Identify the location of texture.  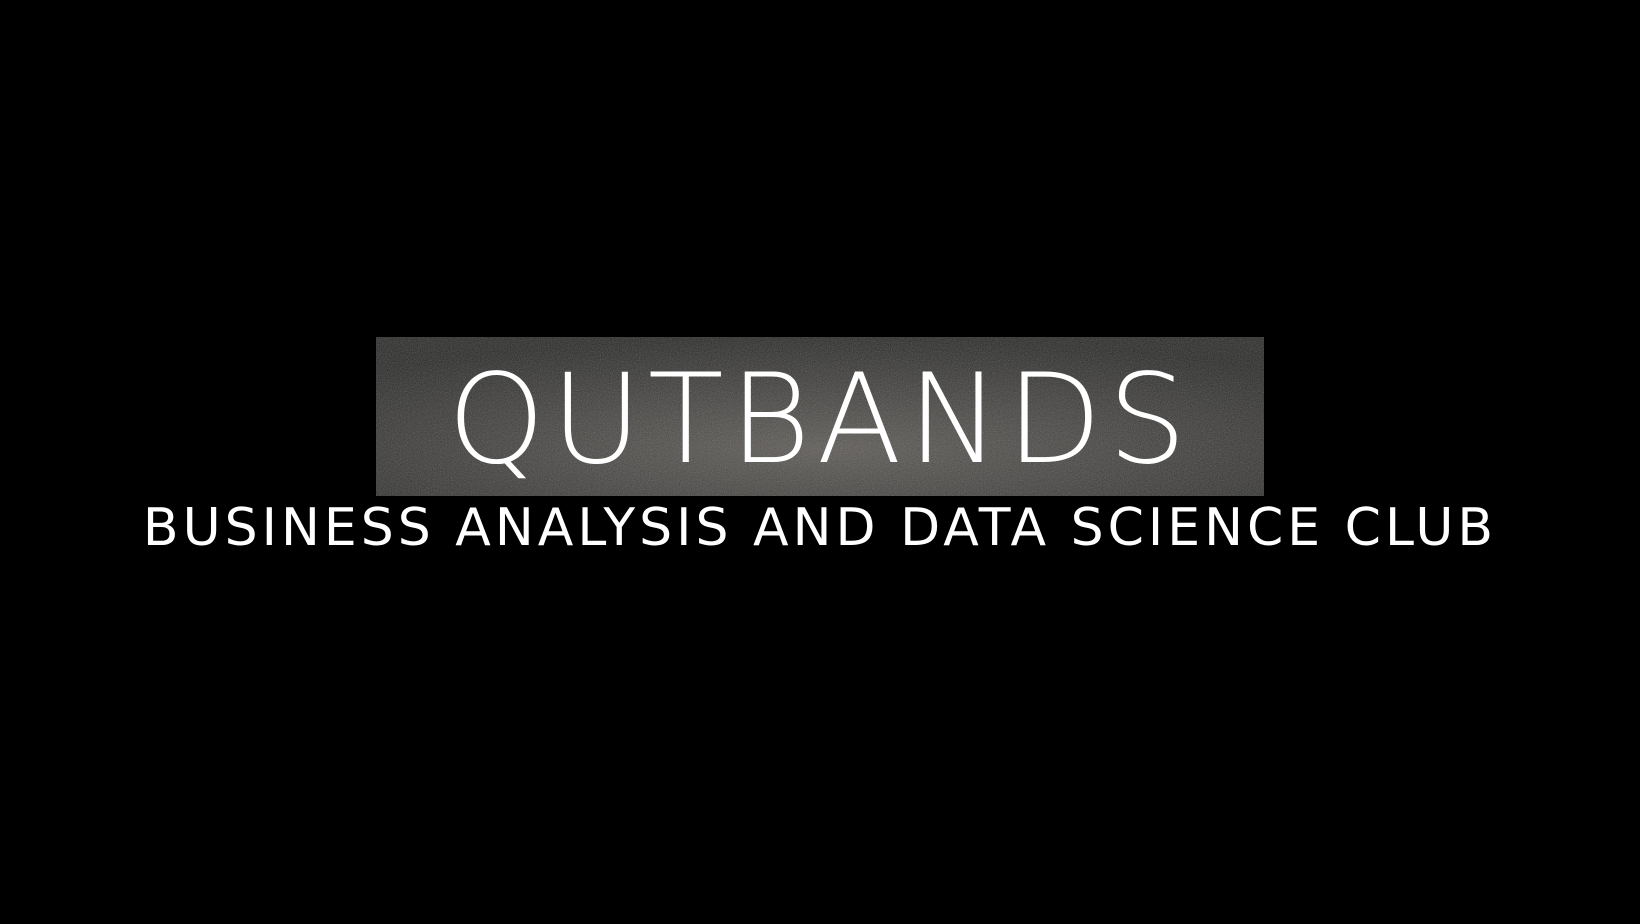
(820, 416).